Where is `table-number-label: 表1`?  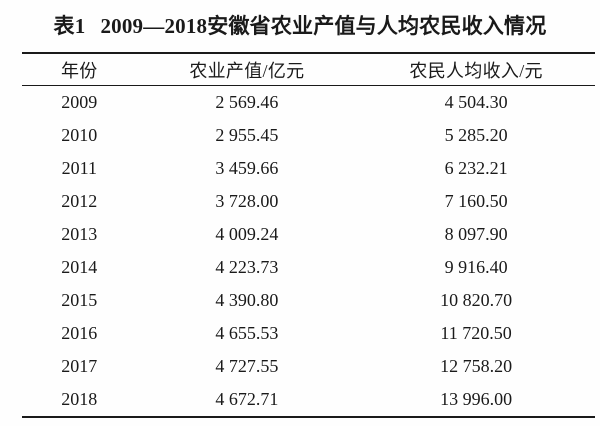 table-number-label: 表1 is located at coordinates (69, 26).